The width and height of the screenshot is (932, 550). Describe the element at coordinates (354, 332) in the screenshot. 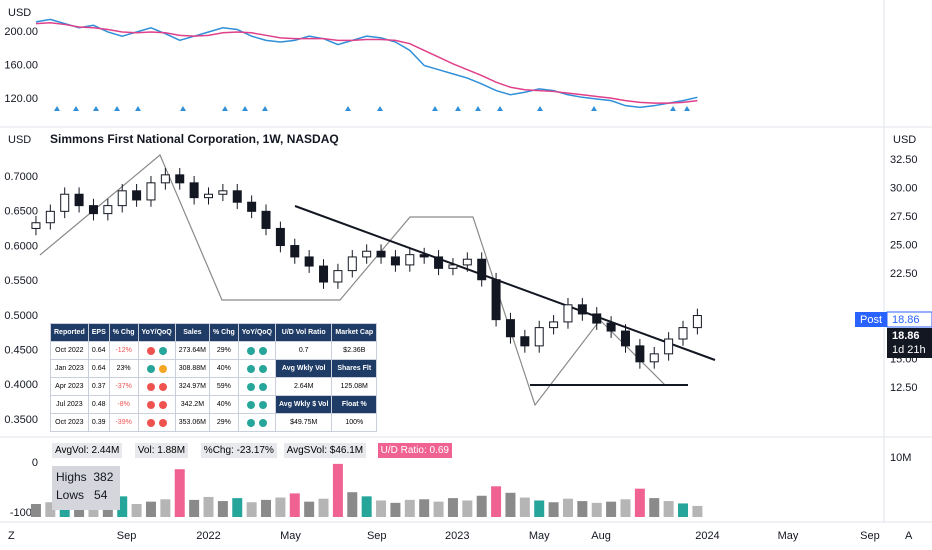

I see `header-cell: Market Cap` at that location.